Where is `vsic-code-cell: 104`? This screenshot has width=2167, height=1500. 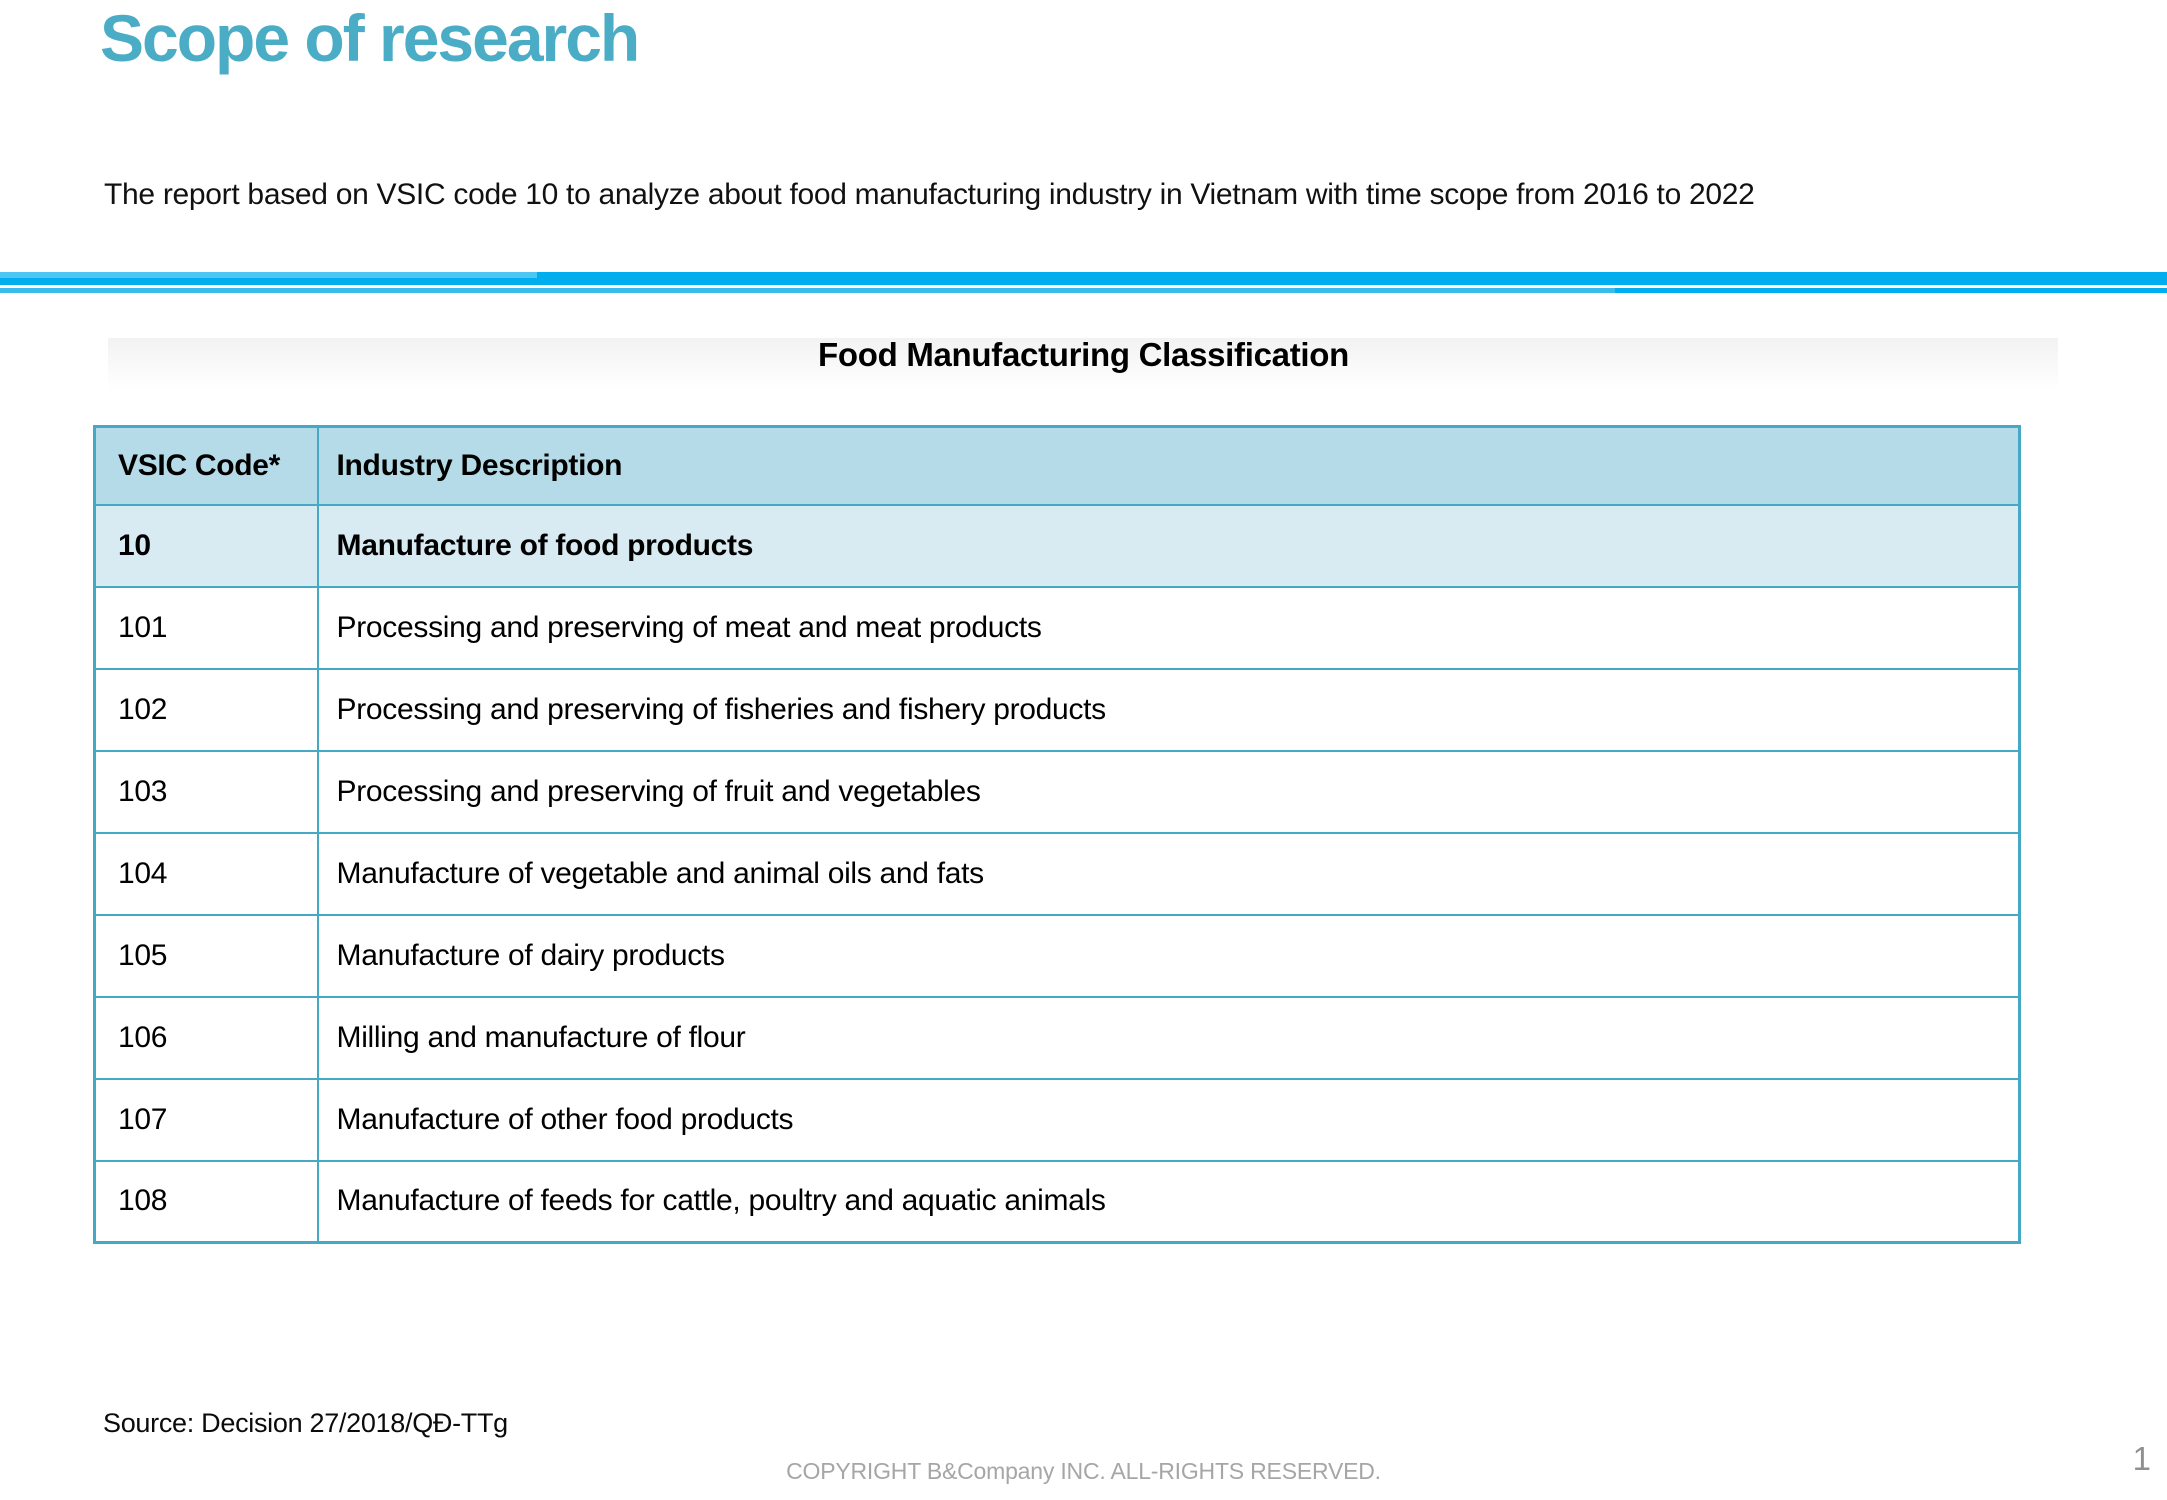
vsic-code-cell: 104 is located at coordinates (206, 873).